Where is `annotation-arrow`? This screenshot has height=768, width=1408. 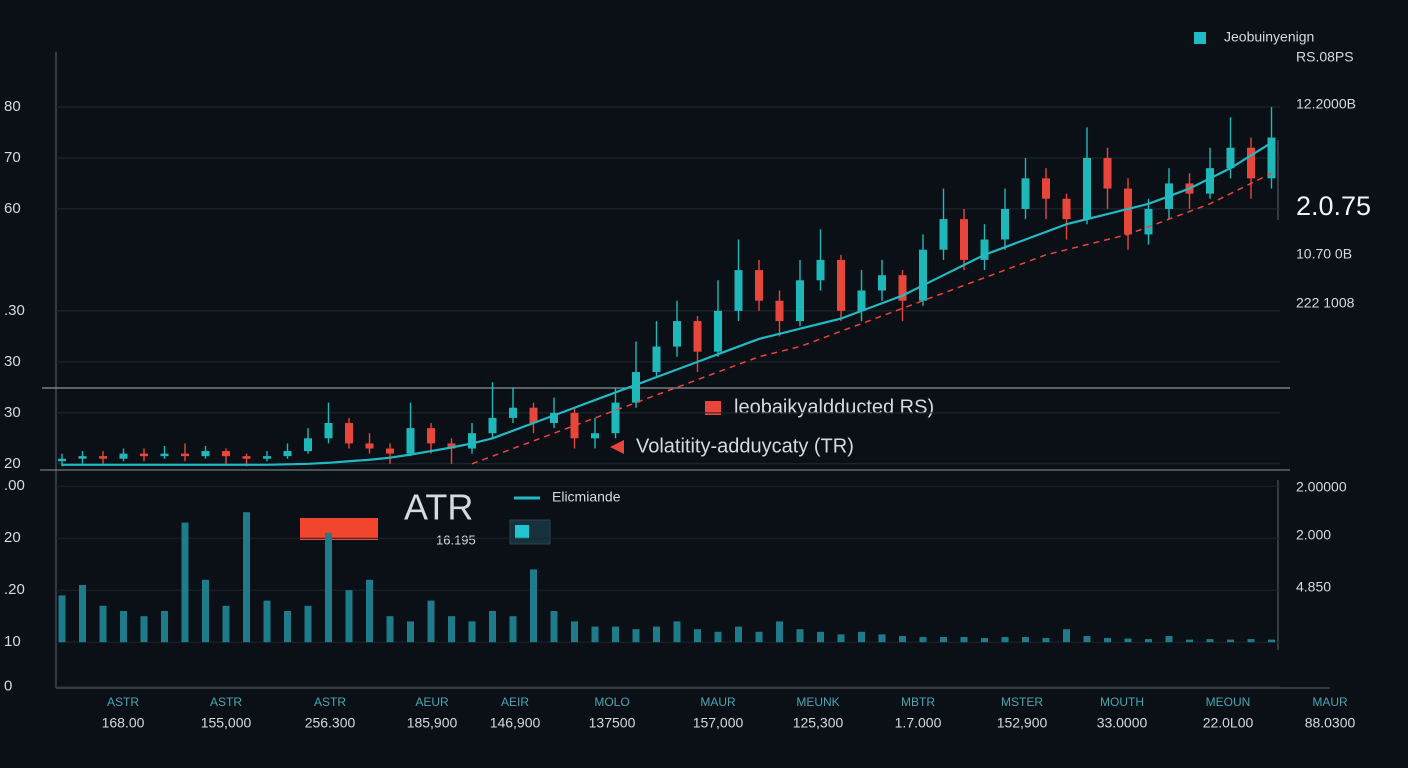 annotation-arrow is located at coordinates (617, 447).